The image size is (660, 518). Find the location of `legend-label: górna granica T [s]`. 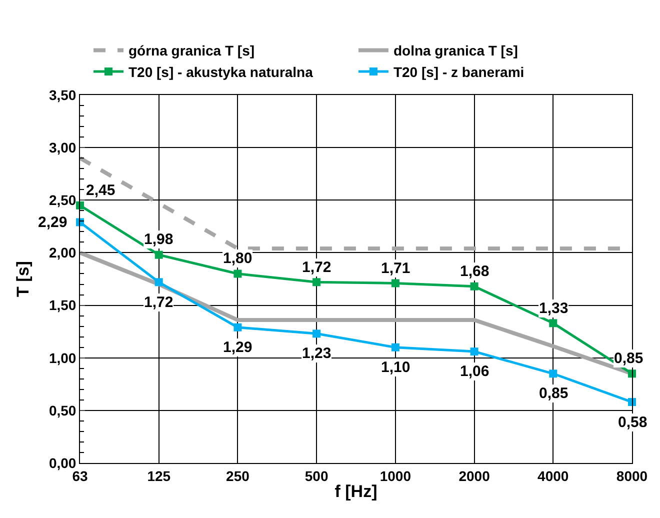

legend-label: górna granica T [s] is located at coordinates (191, 50).